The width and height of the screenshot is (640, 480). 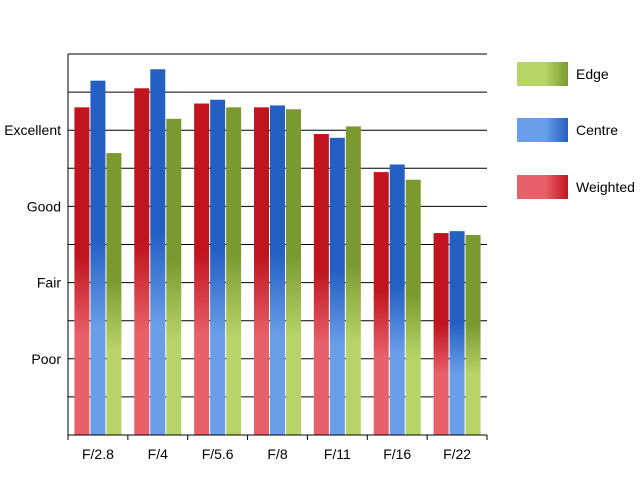 I want to click on legend: Edge Centre Weighted, so click(x=576, y=130).